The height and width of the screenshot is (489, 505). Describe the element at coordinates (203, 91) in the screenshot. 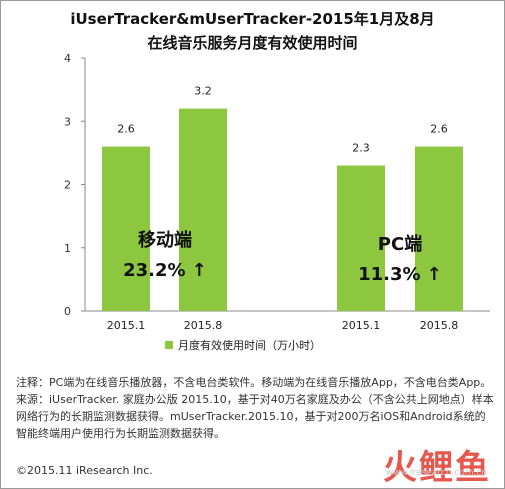

I see `bar-value-label: 3.2` at that location.